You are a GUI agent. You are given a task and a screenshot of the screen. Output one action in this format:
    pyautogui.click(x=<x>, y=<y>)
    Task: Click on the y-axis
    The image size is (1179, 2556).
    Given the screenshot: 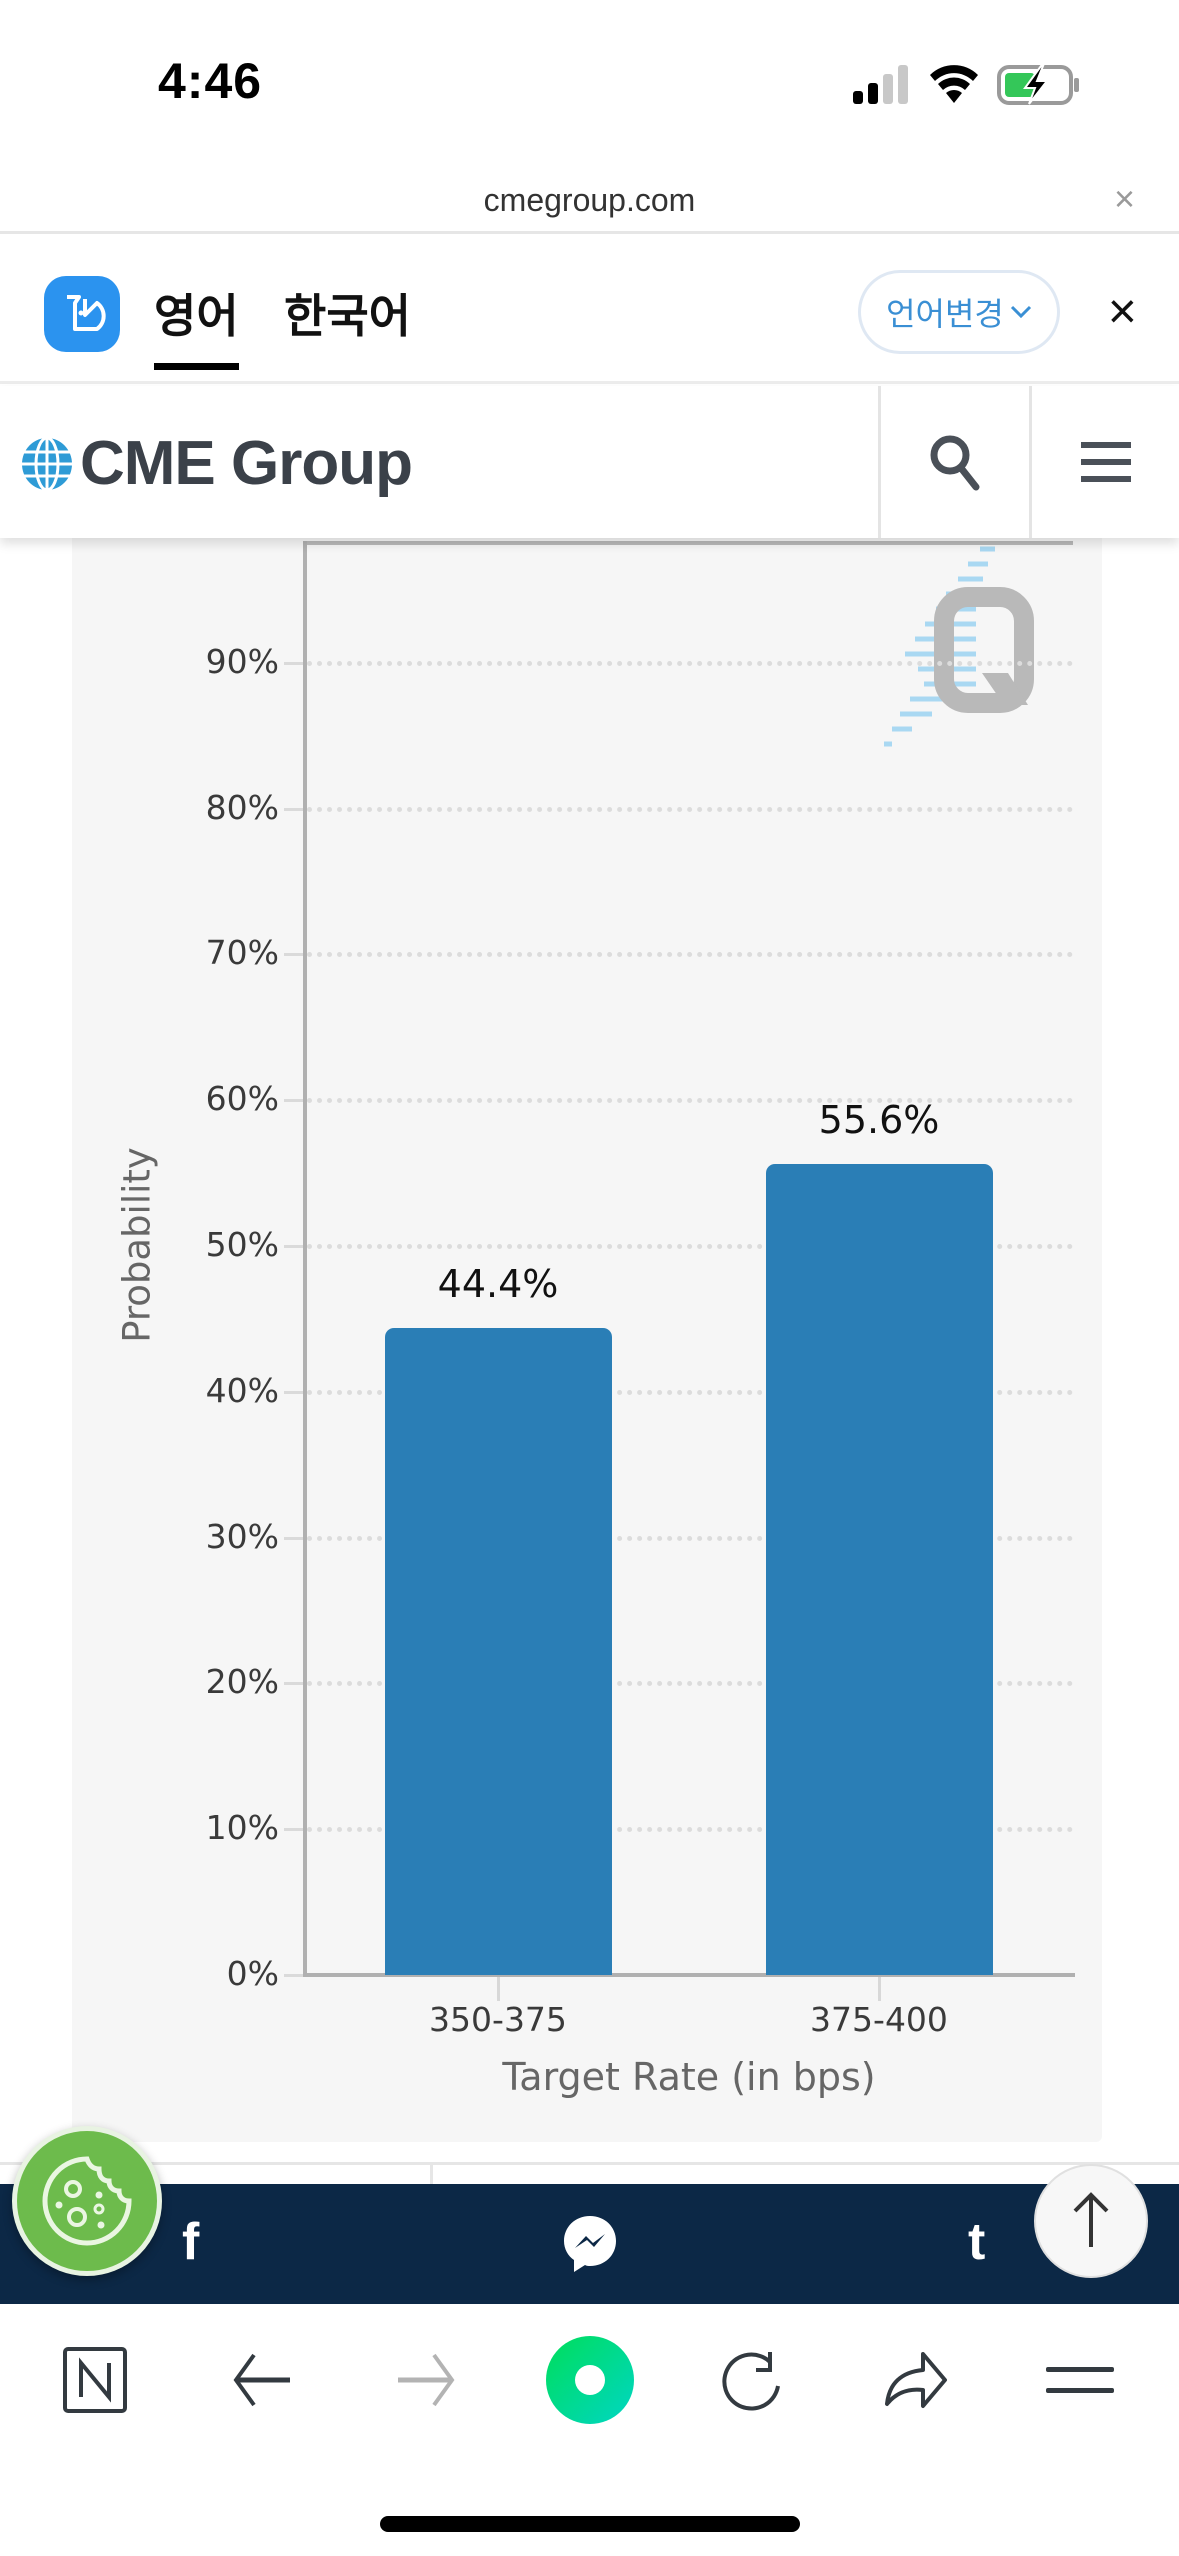 What is the action you would take?
    pyautogui.click(x=305, y=1259)
    